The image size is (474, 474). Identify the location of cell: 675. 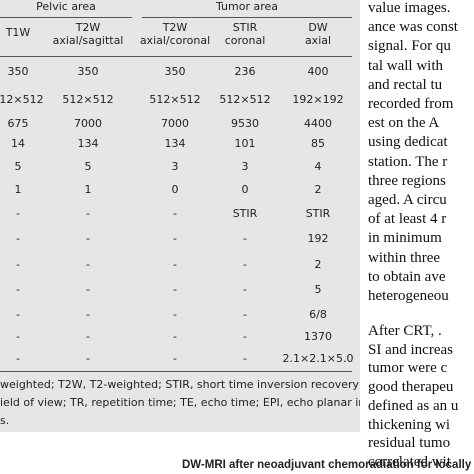
(18, 123).